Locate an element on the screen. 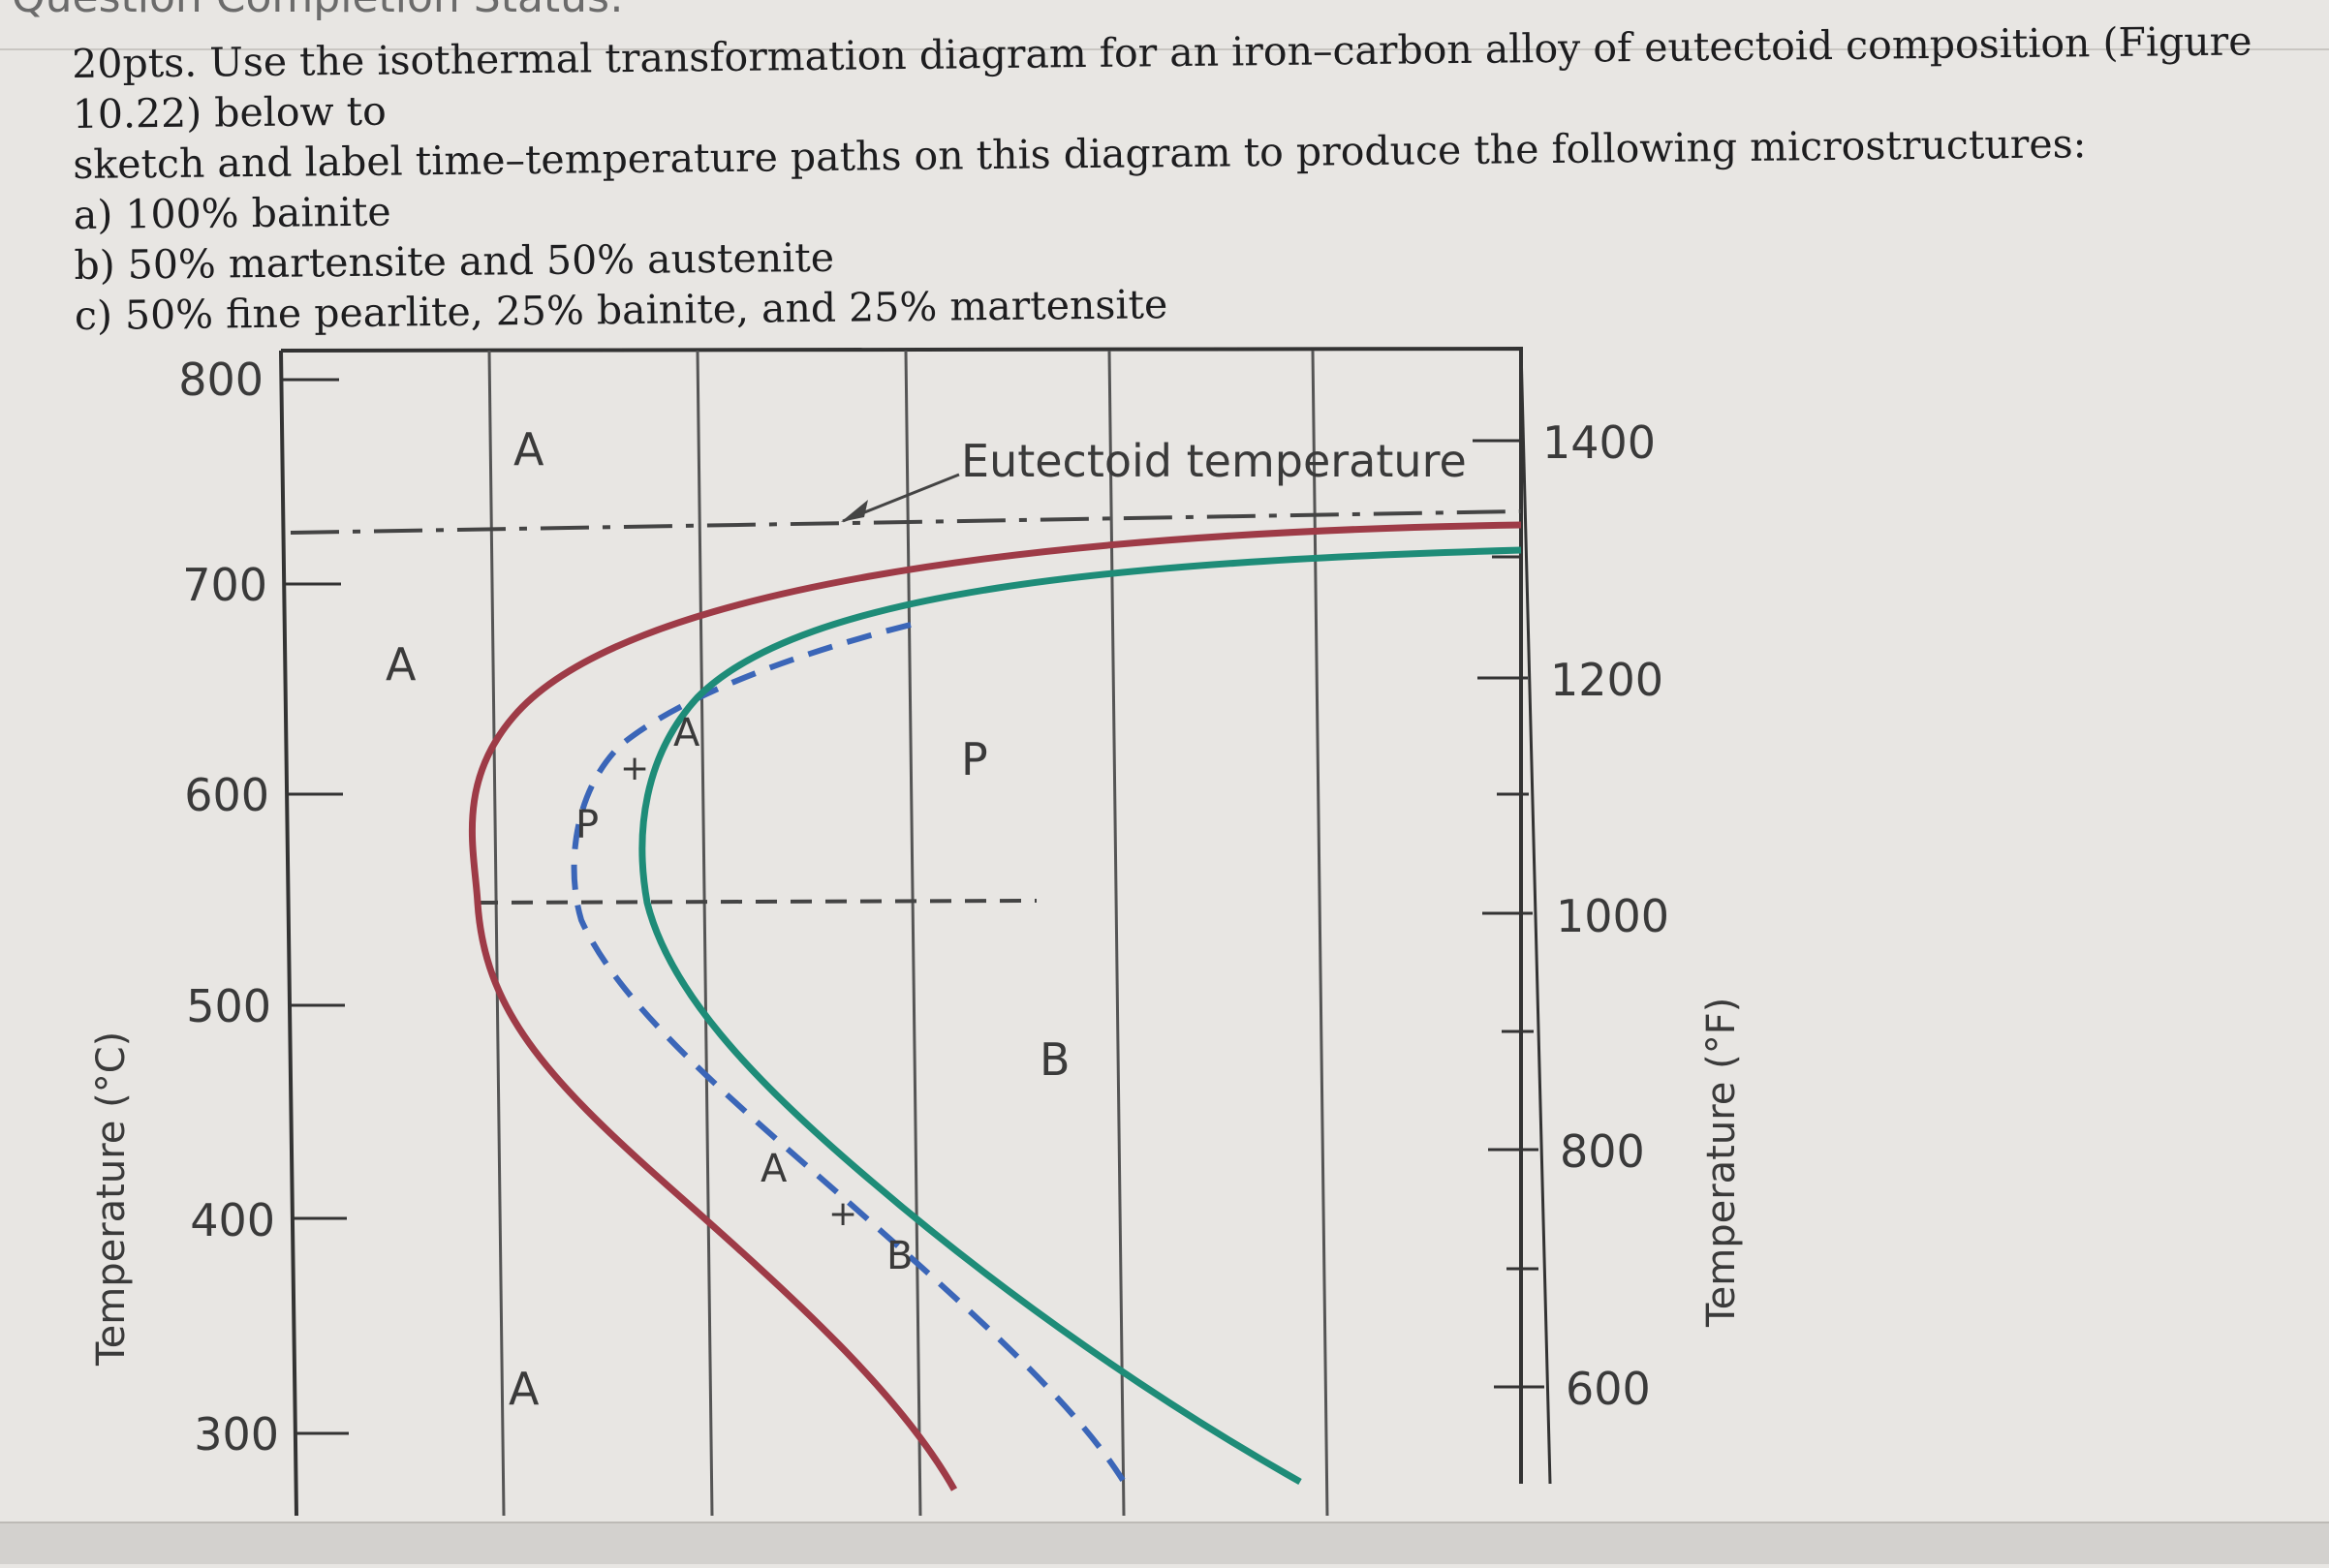  region-label-bainite: B is located at coordinates (1056, 1059).